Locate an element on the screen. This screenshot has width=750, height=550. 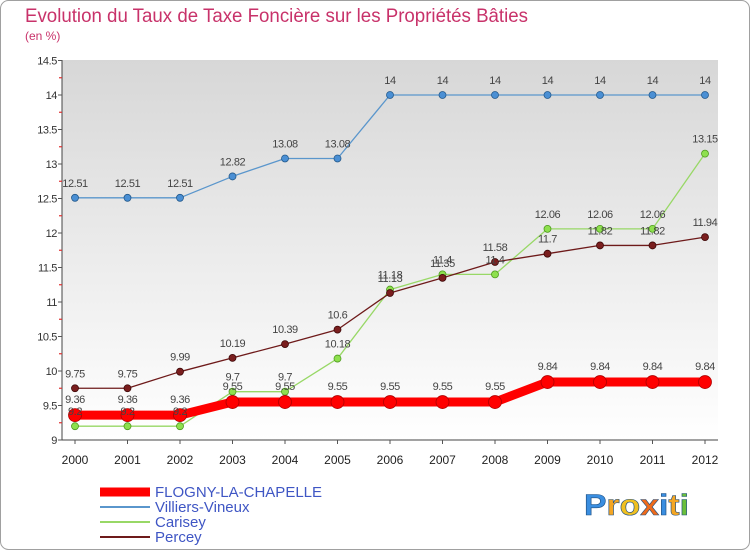
y-tick-label: 10.5 is located at coordinates (47, 338).